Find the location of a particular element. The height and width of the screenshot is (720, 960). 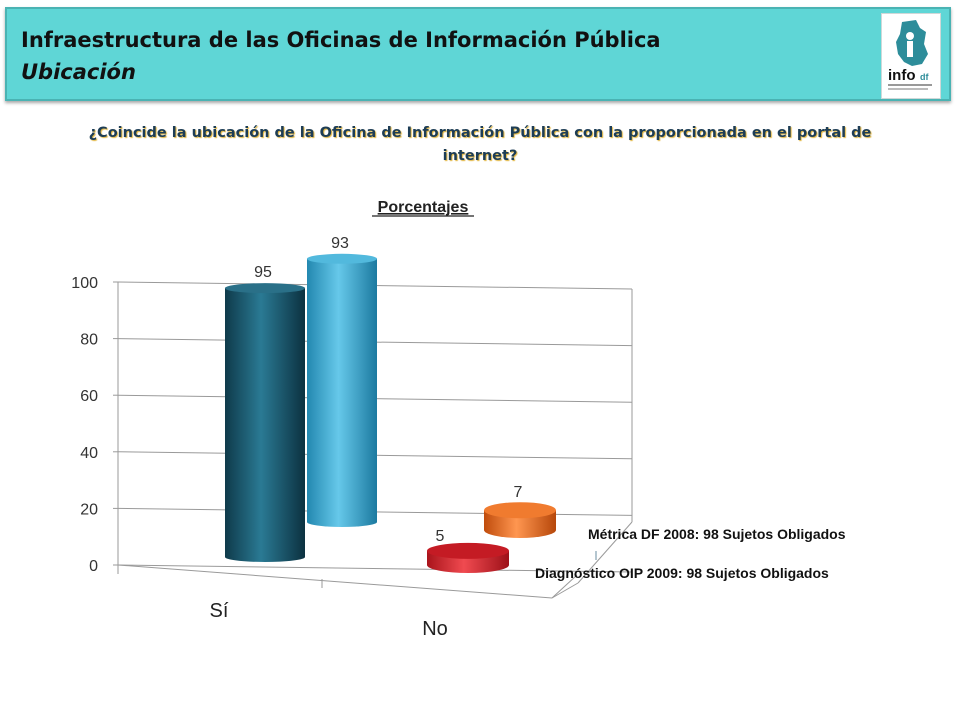

y-tick-label: 40 is located at coordinates (89, 453).